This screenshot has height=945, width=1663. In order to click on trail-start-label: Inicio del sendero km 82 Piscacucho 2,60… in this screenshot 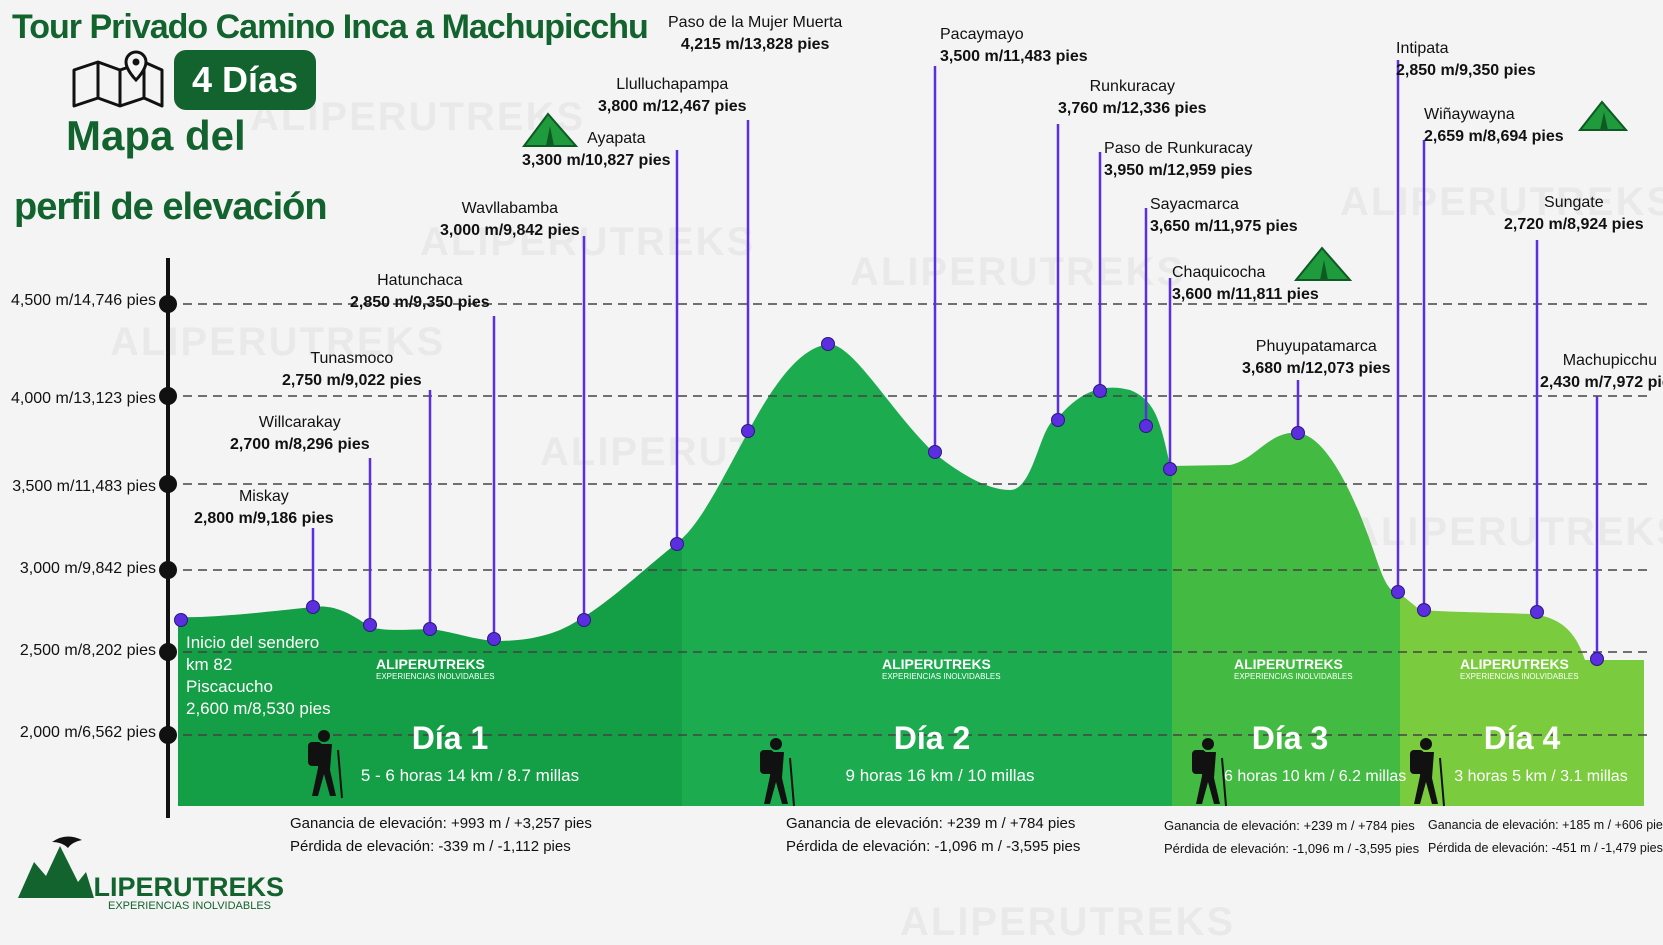, I will do `click(258, 675)`.